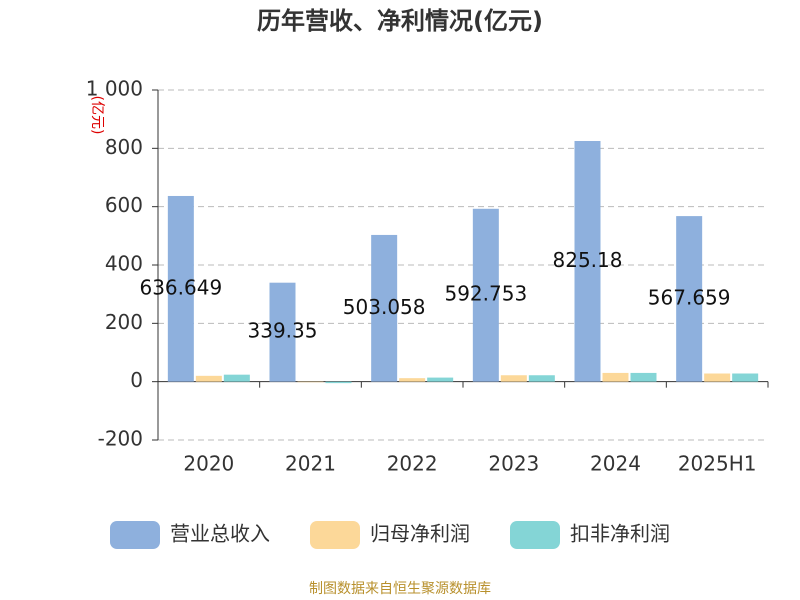 Image resolution: width=800 pixels, height=600 pixels. I want to click on x-tick-label: 2022, so click(412, 464).